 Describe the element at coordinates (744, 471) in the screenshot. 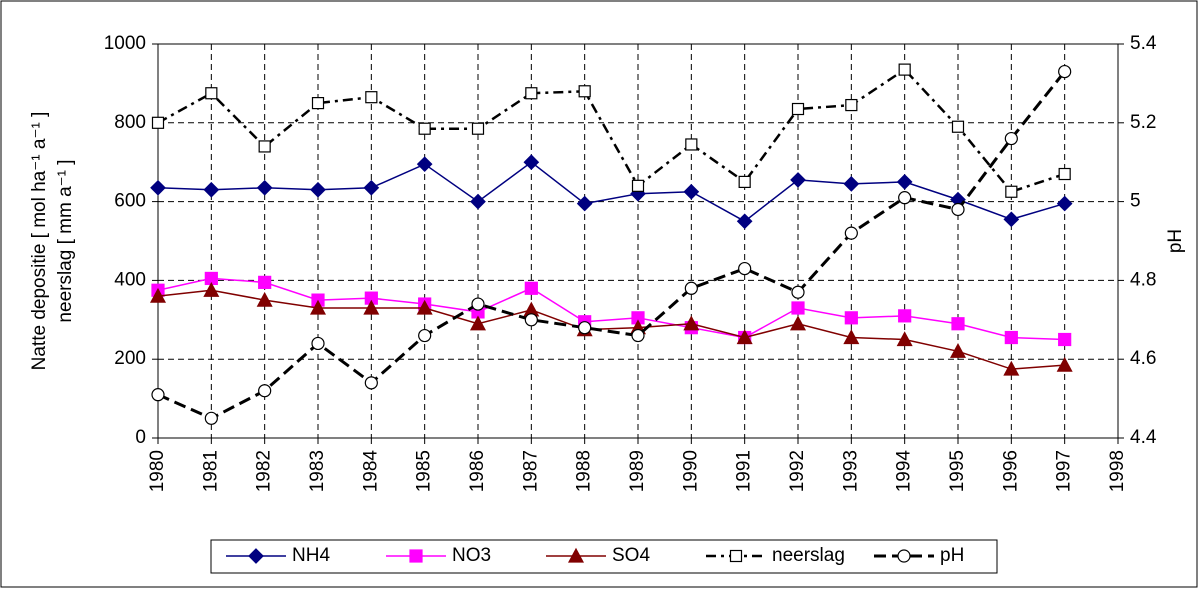

I see `x-tick-label: 1991` at that location.